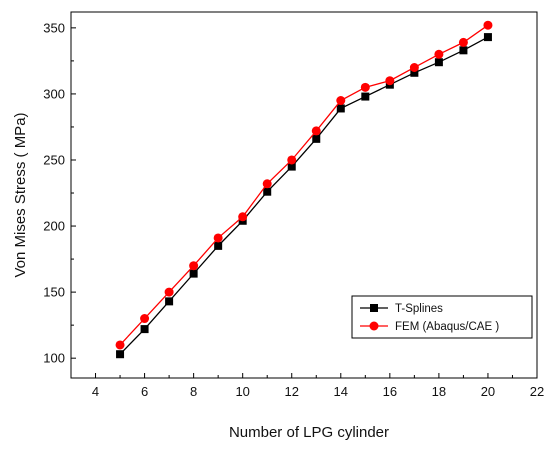 This screenshot has height=449, width=550. What do you see at coordinates (54, 93) in the screenshot?
I see `y-tick-label: 300` at bounding box center [54, 93].